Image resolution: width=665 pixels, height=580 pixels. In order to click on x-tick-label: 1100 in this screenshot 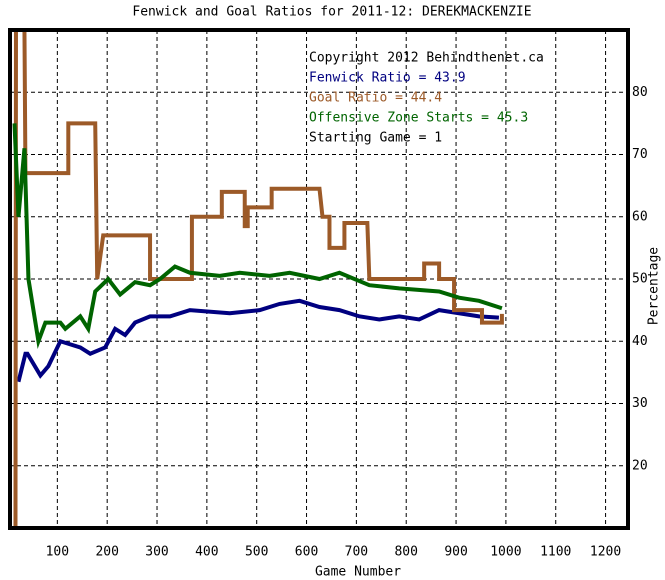, I will do `click(555, 552)`.